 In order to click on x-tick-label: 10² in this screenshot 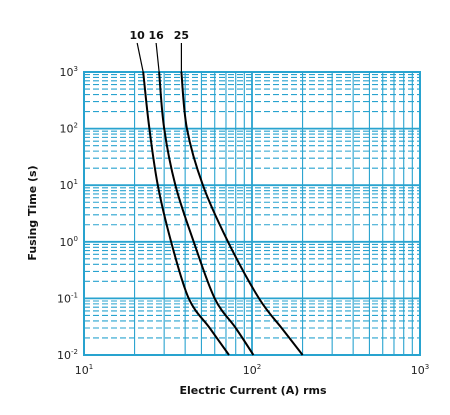, I will do `click(252, 370)`.